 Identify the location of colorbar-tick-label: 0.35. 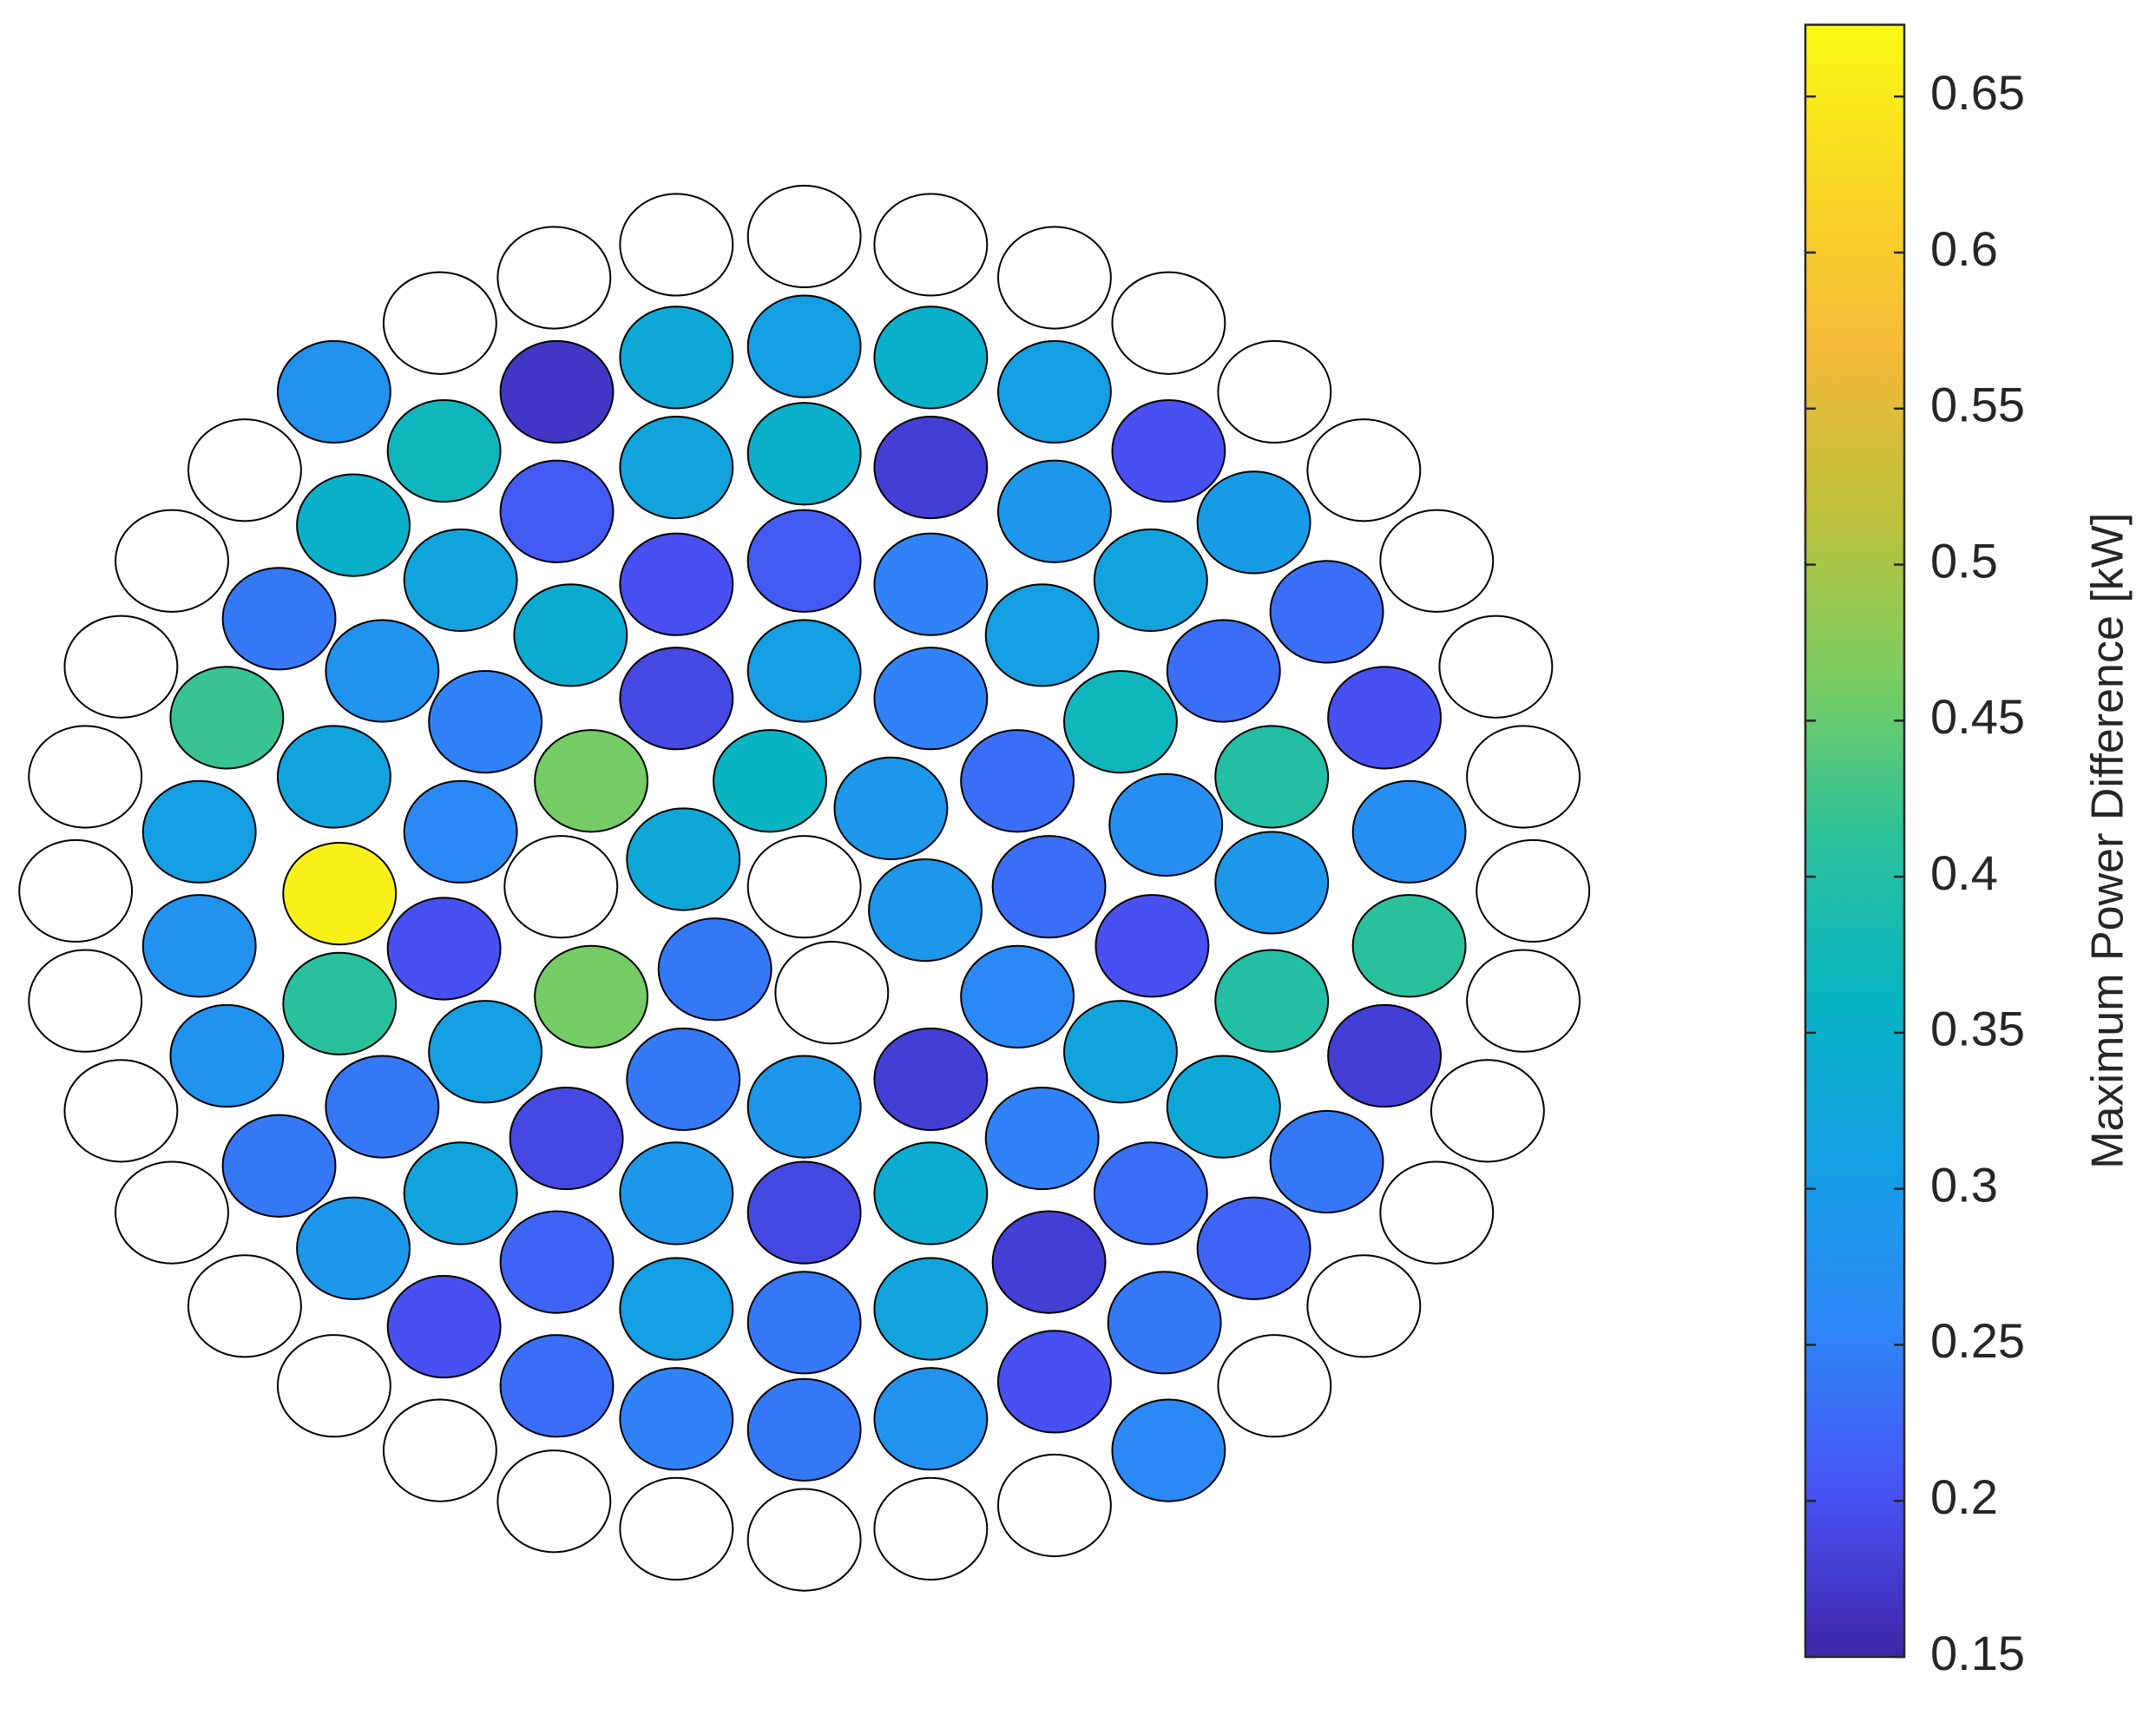
(1977, 1029).